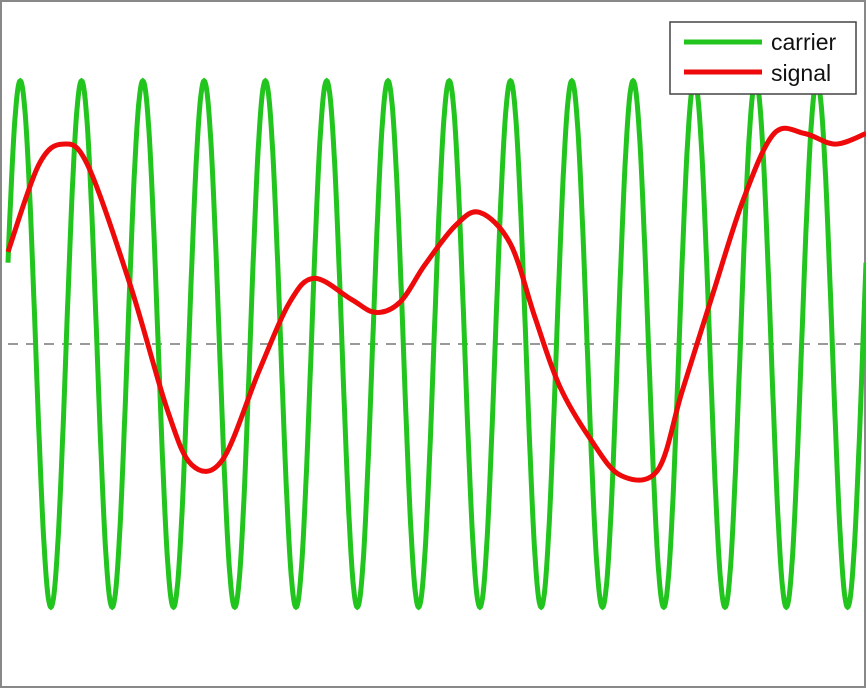 The height and width of the screenshot is (688, 866). I want to click on legend: carrier signal, so click(763, 58).